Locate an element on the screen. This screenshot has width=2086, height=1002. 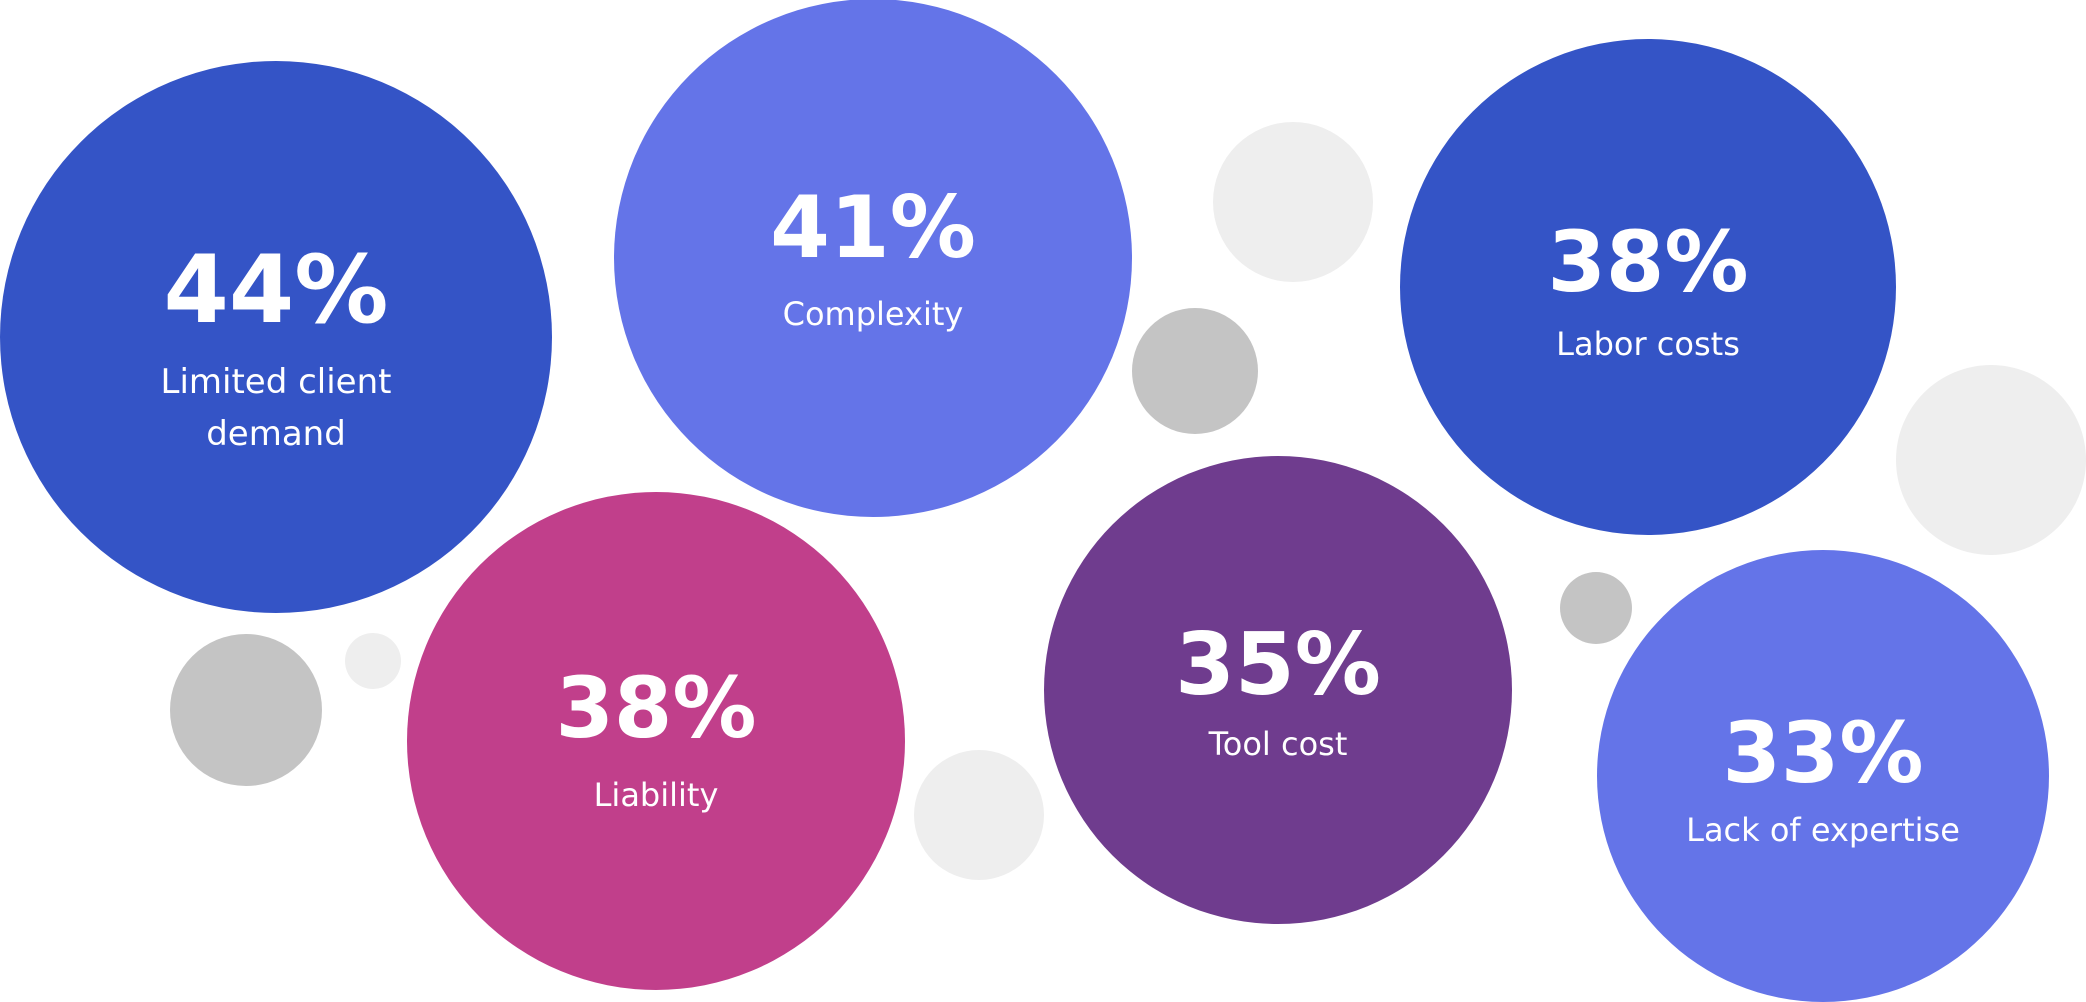
bubble-limited-client-demand: 44% Limited client demand is located at coordinates (276, 337).